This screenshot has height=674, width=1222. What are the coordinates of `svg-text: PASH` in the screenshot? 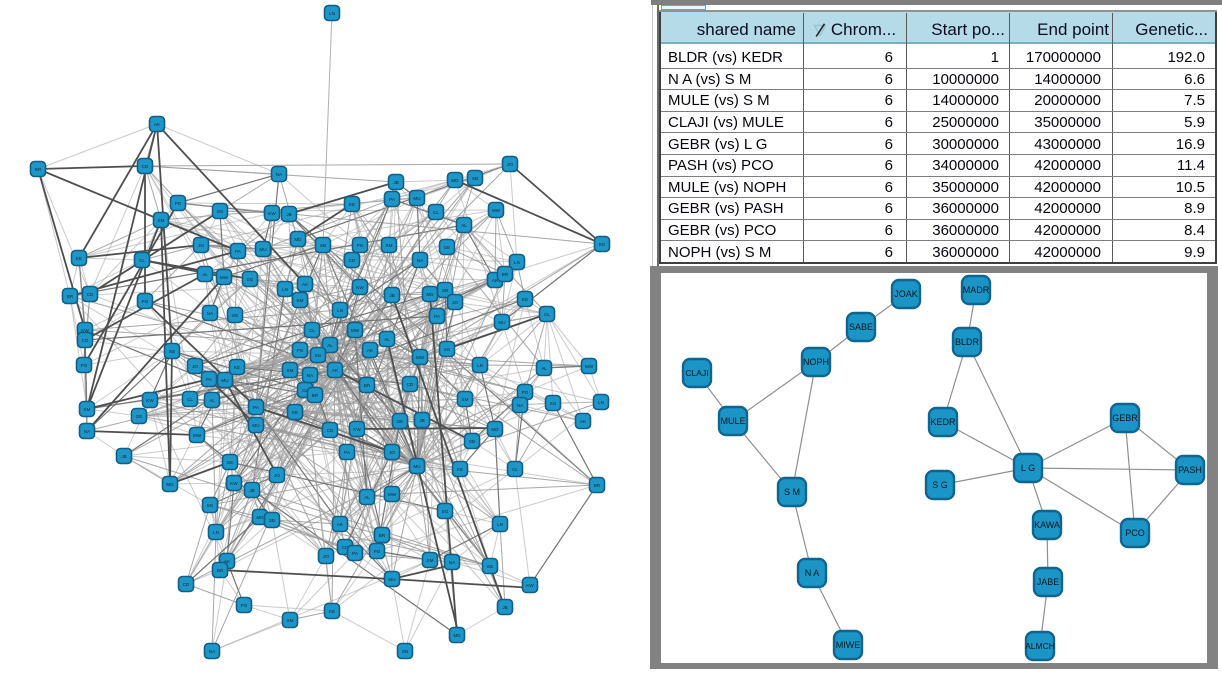 It's located at (1190, 470).